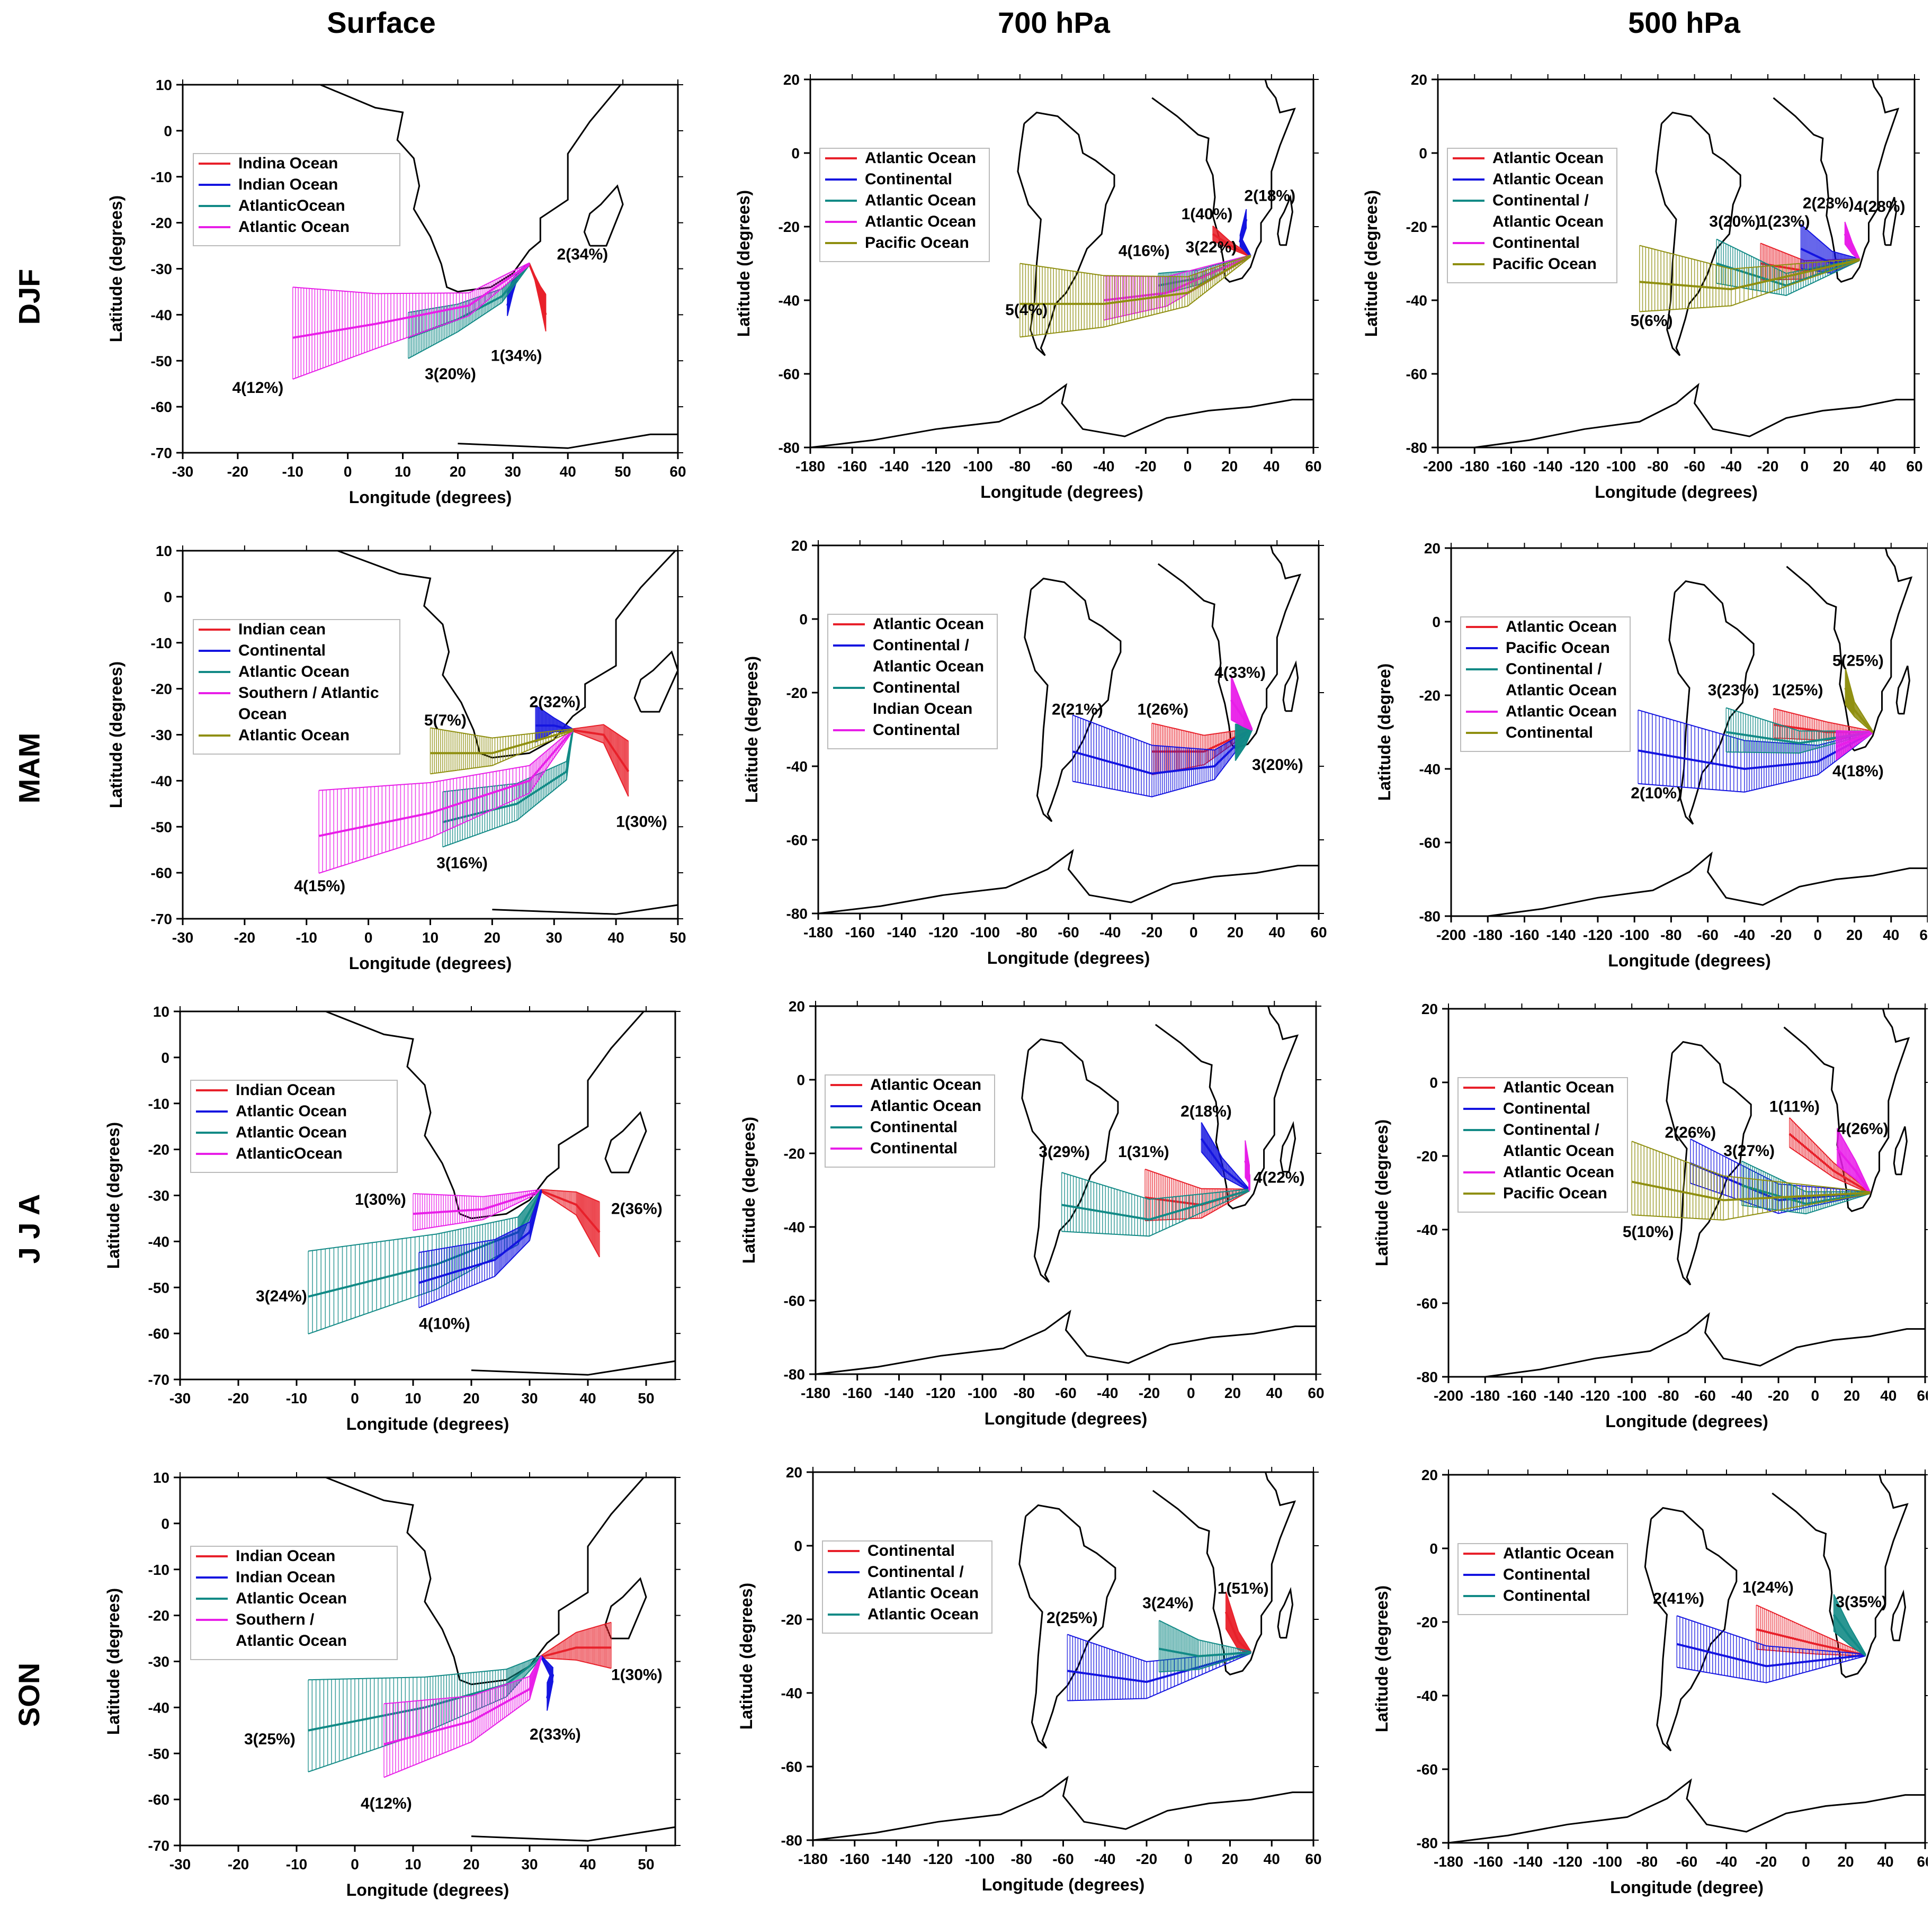 This screenshot has width=1932, height=1918. Describe the element at coordinates (789, 300) in the screenshot. I see `y-tick-label: -40` at that location.